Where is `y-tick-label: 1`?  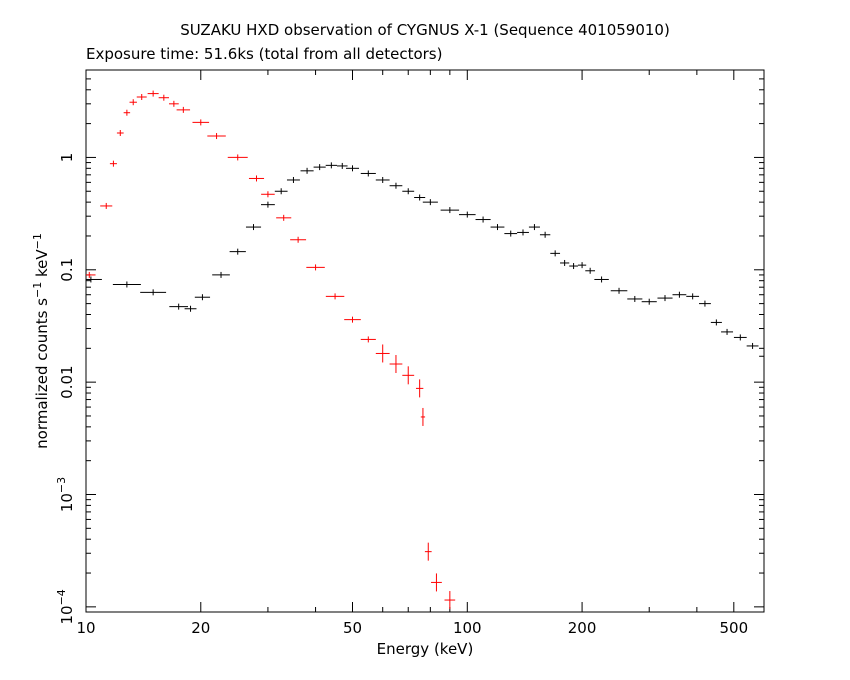
y-tick-label: 1 is located at coordinates (67, 158).